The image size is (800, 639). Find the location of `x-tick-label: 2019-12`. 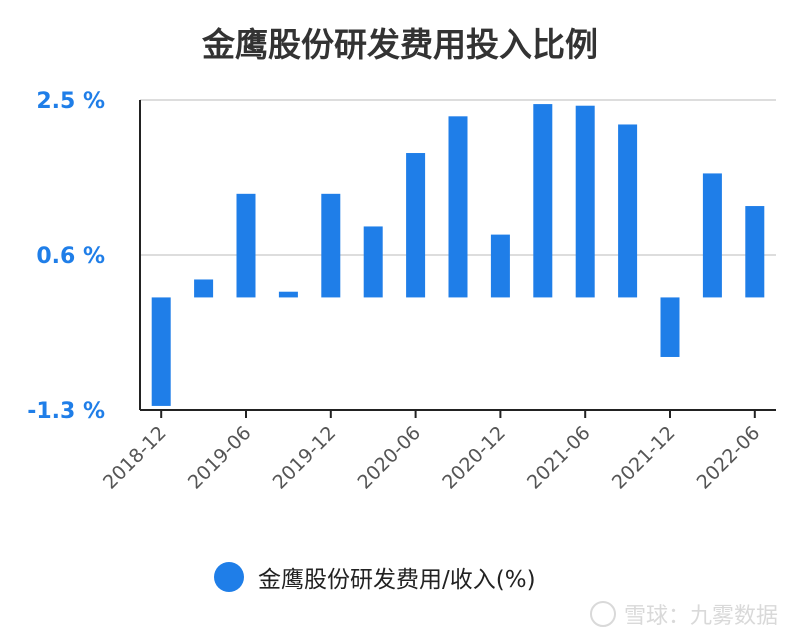

x-tick-label: 2019-12 is located at coordinates (305, 458).